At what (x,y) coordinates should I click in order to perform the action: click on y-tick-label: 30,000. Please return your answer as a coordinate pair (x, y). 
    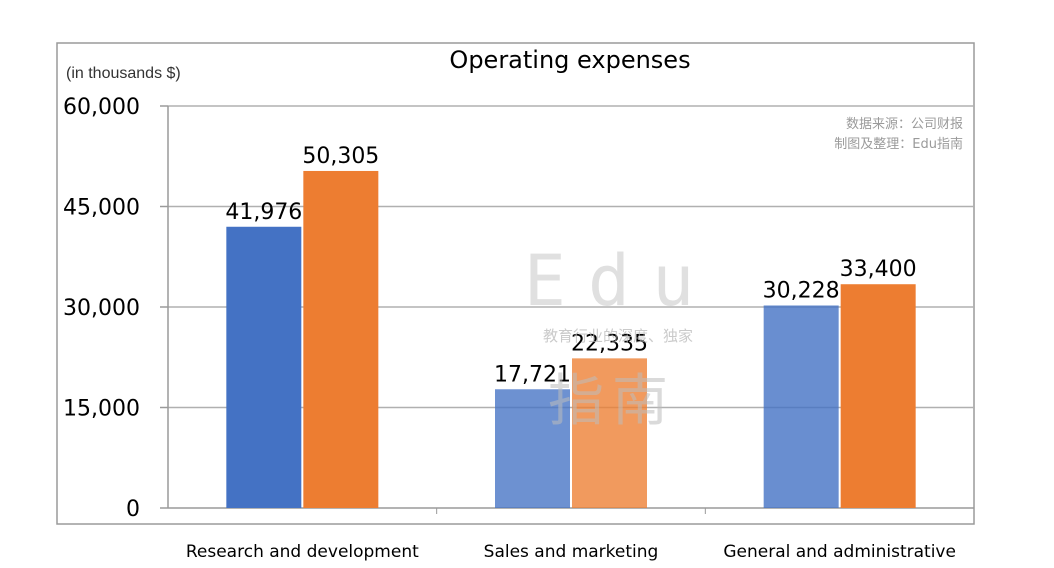
    Looking at the image, I should click on (101, 308).